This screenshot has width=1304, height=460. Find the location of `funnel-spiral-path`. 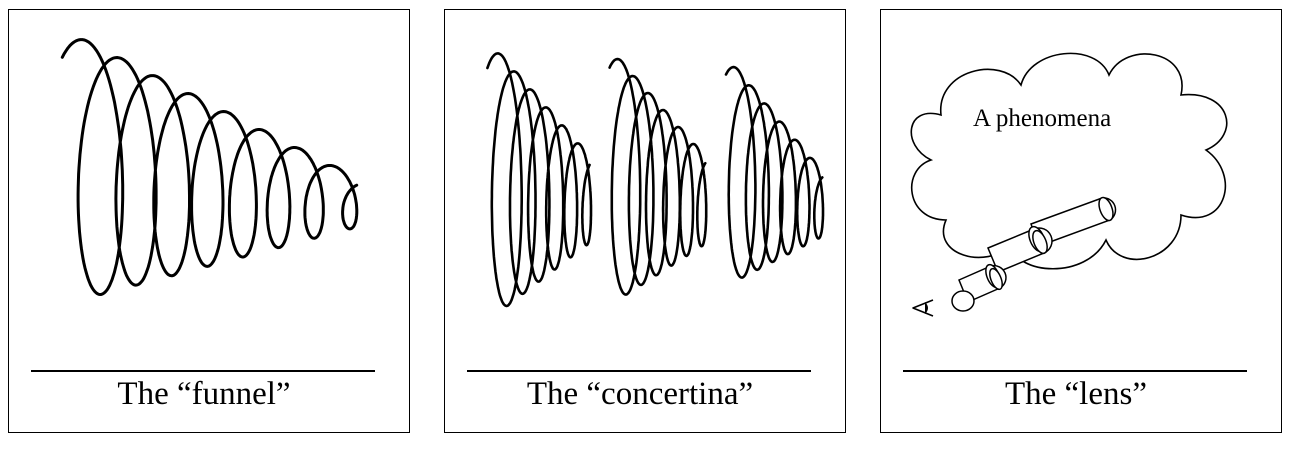

funnel-spiral-path is located at coordinates (209, 167).